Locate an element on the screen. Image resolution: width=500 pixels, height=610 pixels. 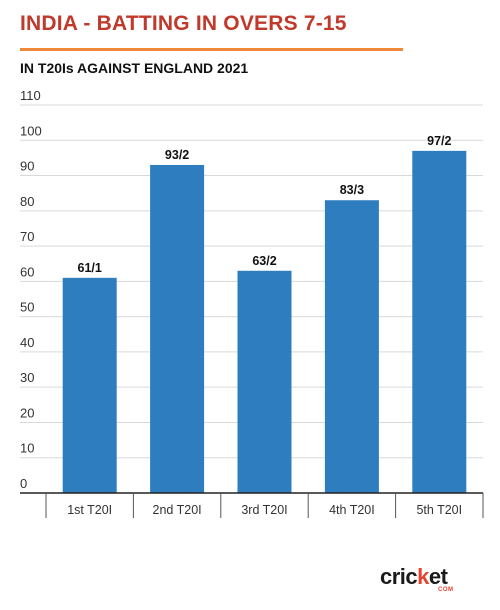
y-tick-label: 80 is located at coordinates (27, 201).